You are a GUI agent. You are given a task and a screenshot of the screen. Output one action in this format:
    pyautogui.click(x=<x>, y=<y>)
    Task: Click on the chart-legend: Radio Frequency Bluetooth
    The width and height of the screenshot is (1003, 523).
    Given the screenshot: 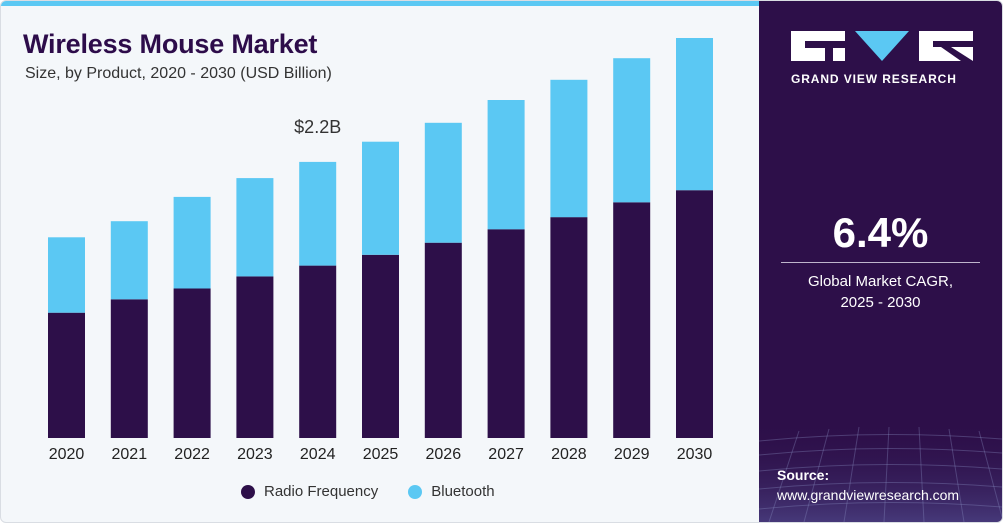 What is the action you would take?
    pyautogui.click(x=368, y=491)
    